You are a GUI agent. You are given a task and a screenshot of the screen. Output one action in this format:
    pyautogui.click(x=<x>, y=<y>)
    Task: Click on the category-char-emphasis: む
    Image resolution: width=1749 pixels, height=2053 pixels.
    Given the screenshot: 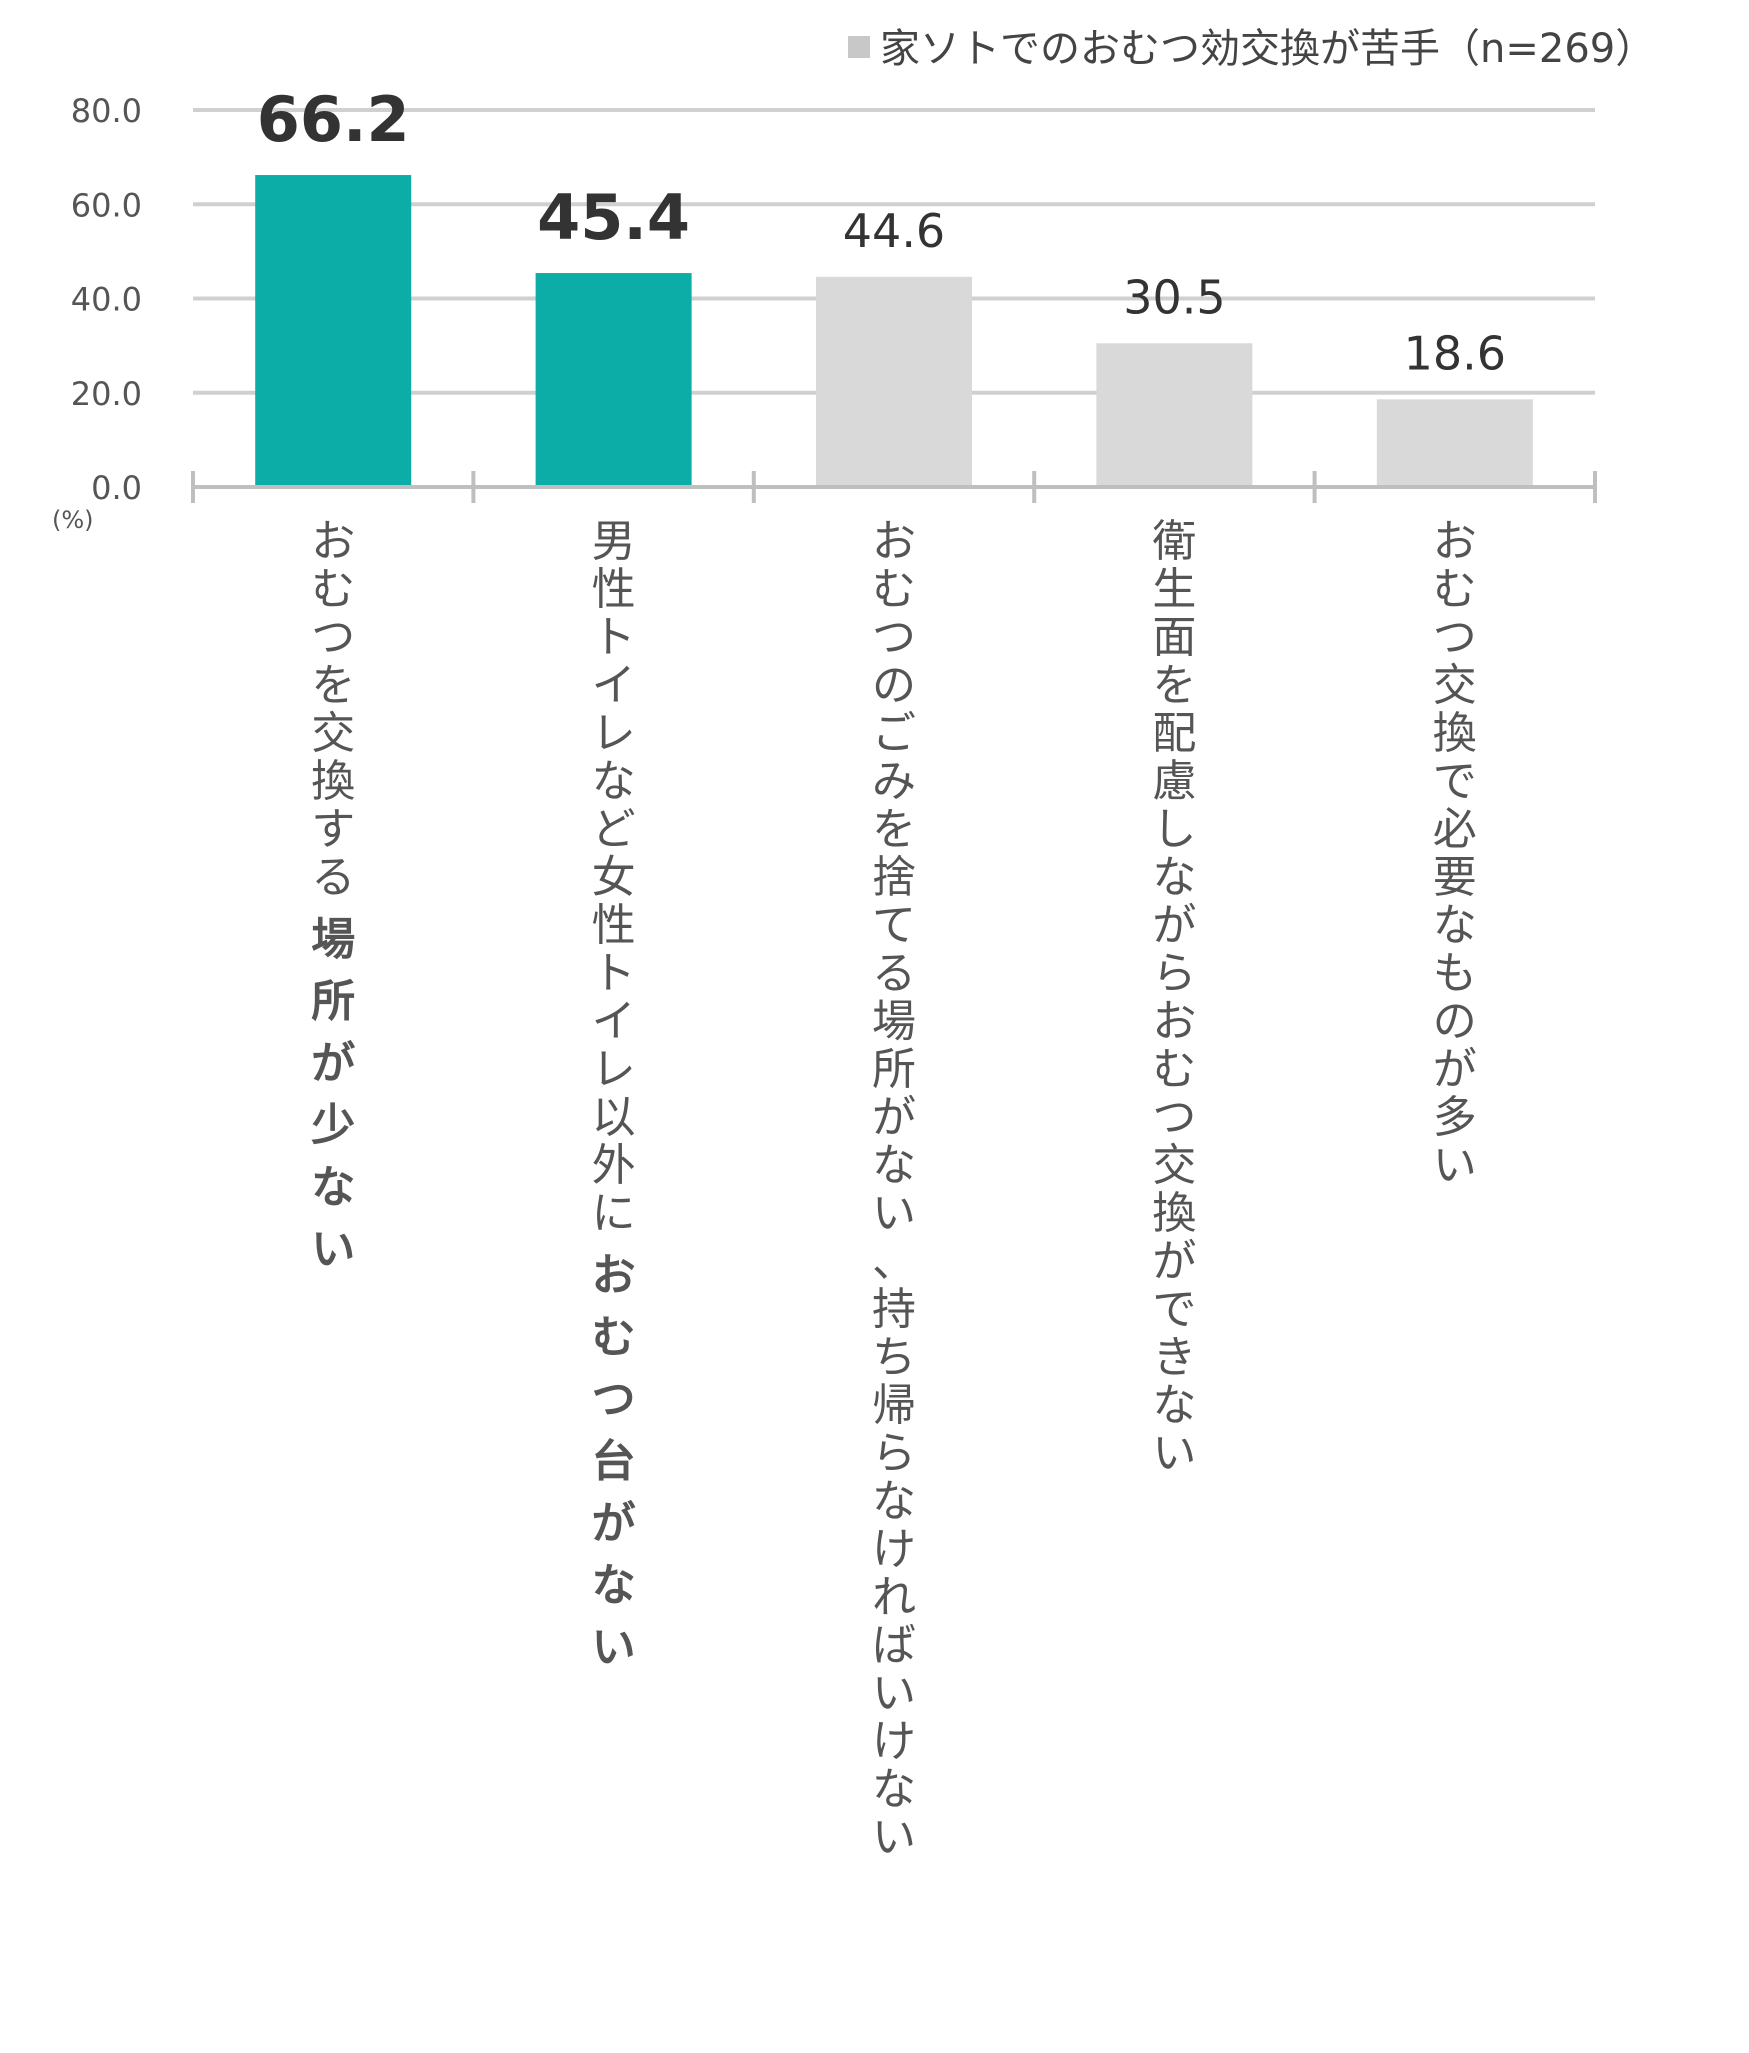 What is the action you would take?
    pyautogui.click(x=614, y=1337)
    